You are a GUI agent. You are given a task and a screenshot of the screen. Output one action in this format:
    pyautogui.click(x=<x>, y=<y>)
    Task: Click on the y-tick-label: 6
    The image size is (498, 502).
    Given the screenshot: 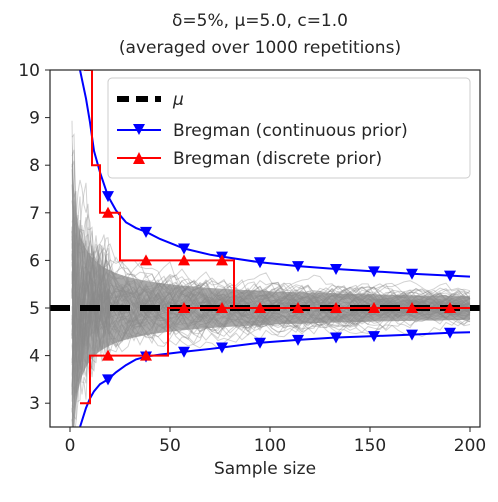 What is the action you would take?
    pyautogui.click(x=34, y=261)
    